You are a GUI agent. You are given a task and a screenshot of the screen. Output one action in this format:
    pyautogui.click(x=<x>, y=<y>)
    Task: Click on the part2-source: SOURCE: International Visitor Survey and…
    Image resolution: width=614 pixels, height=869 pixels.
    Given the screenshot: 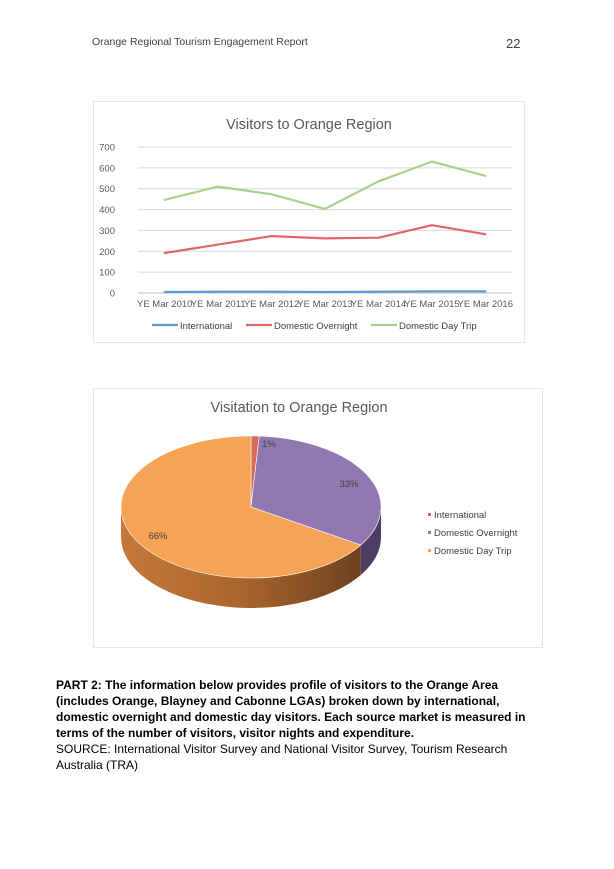 What is the action you would take?
    pyautogui.click(x=282, y=757)
    